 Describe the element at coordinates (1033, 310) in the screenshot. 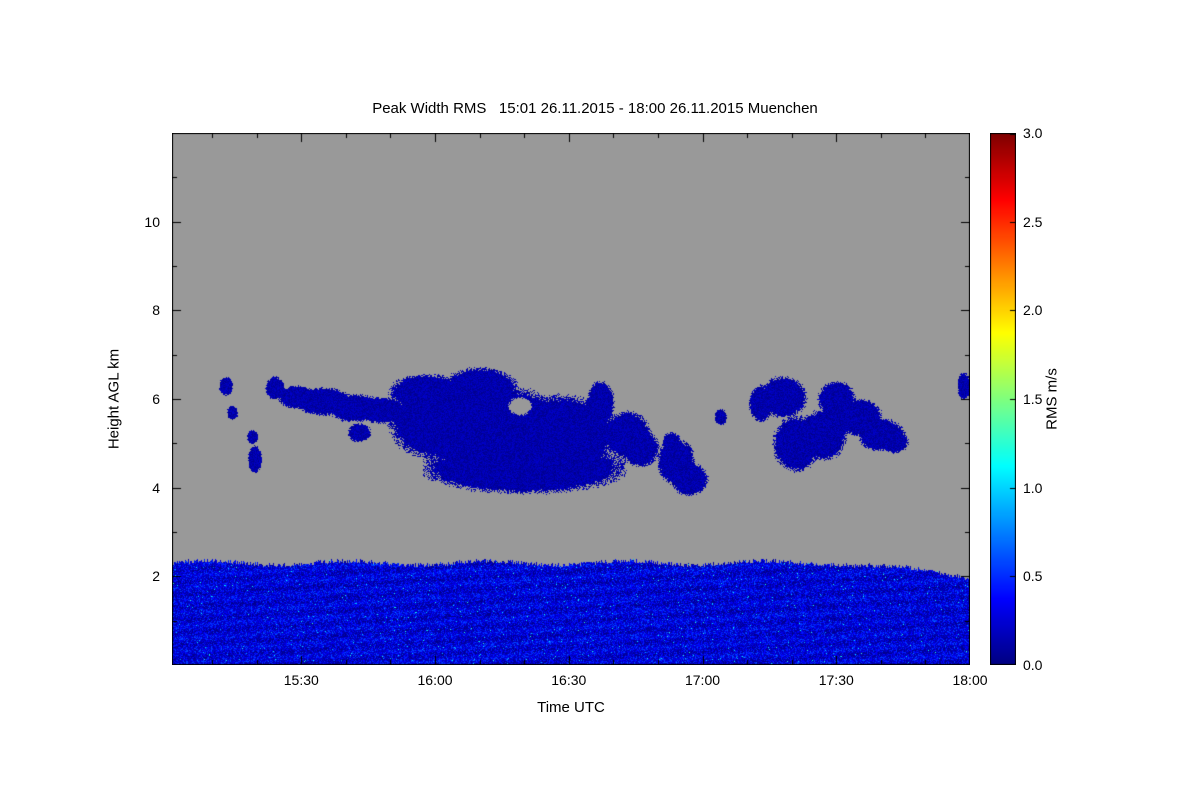

I see `colorbar-tick-label: 2.0` at that location.